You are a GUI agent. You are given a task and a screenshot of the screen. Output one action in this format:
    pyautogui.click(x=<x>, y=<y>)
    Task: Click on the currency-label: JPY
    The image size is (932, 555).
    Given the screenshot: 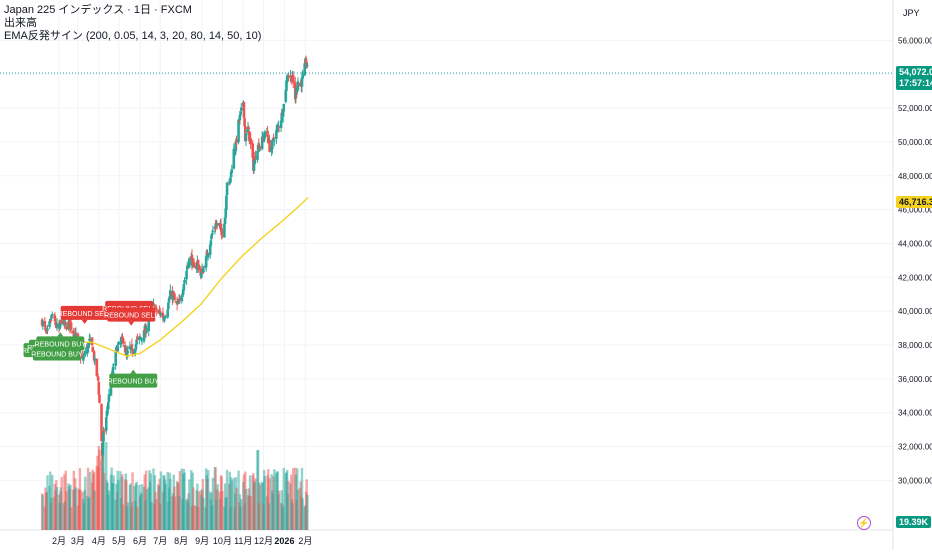 What is the action you would take?
    pyautogui.click(x=911, y=13)
    